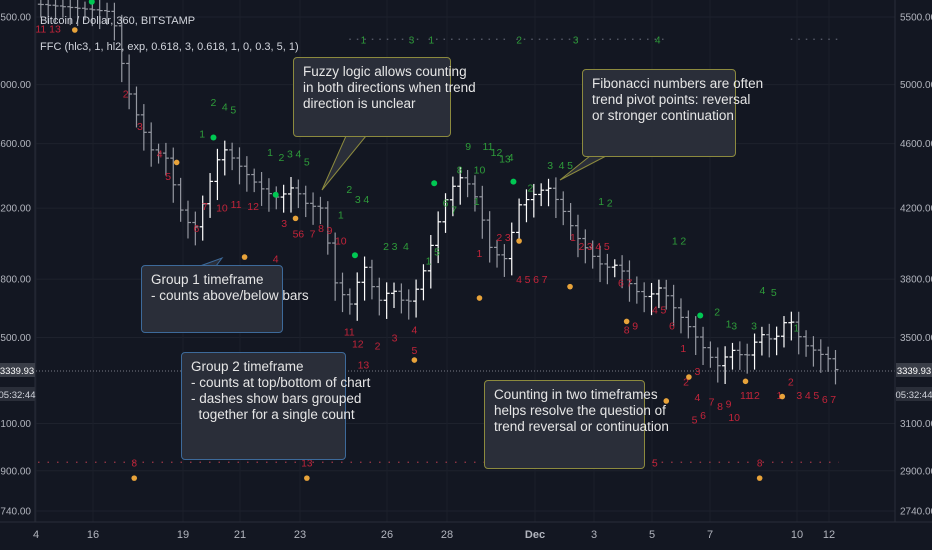 This screenshot has width=932, height=550. Describe the element at coordinates (434, 535) in the screenshot. I see `time-axis: 4 16 19 21 23 26 28 Dec 3 5 7 10 12` at that location.